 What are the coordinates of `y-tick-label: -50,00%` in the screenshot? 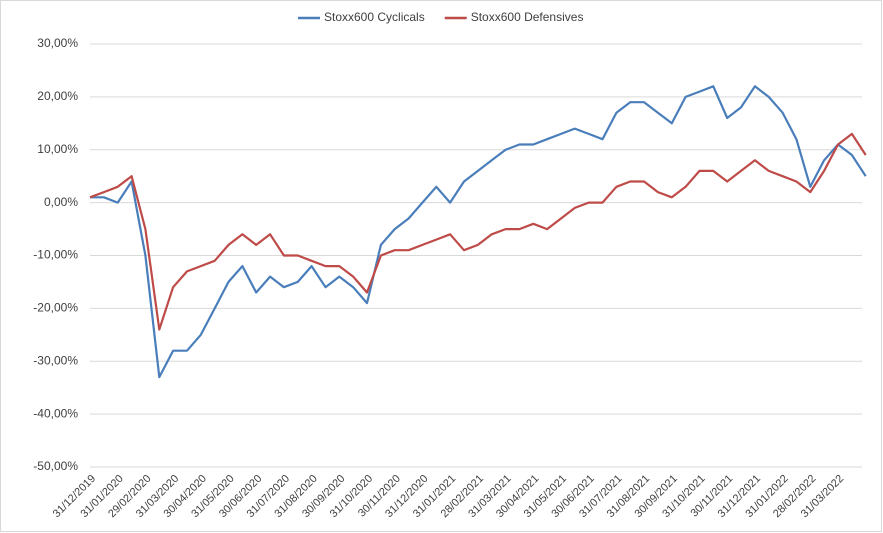 It's located at (55, 466).